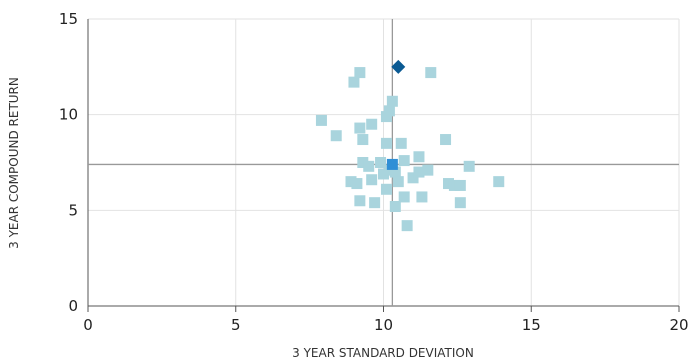  What do you see at coordinates (410, 145) in the screenshot?
I see `data-points` at bounding box center [410, 145].